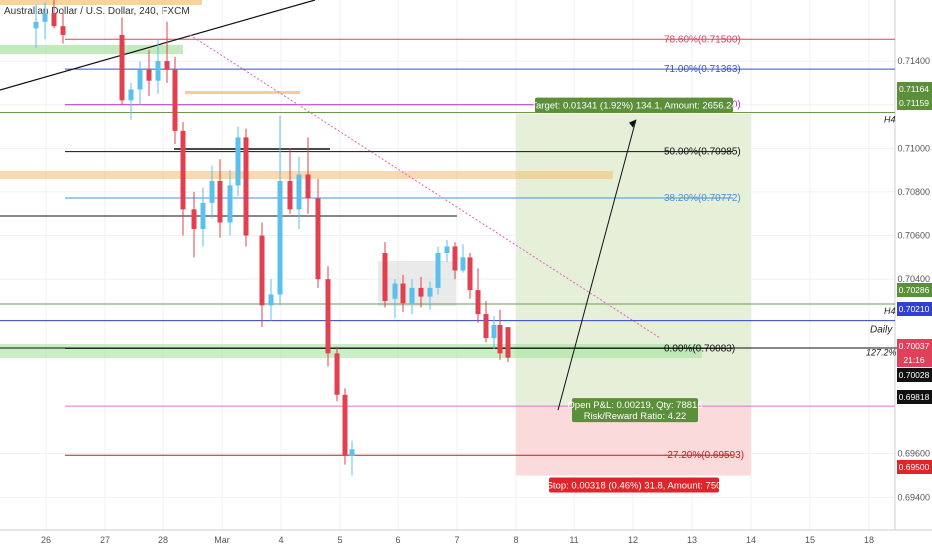 Image resolution: width=932 pixels, height=550 pixels. I want to click on time-tick-label: 13, so click(692, 540).